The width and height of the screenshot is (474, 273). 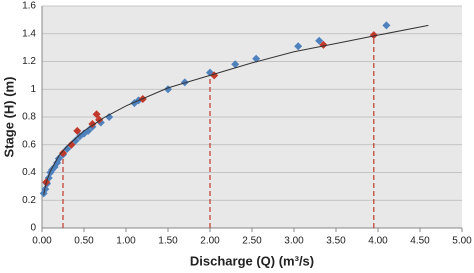 What do you see at coordinates (462, 241) in the screenshot?
I see `x-tick-label: 5.00` at bounding box center [462, 241].